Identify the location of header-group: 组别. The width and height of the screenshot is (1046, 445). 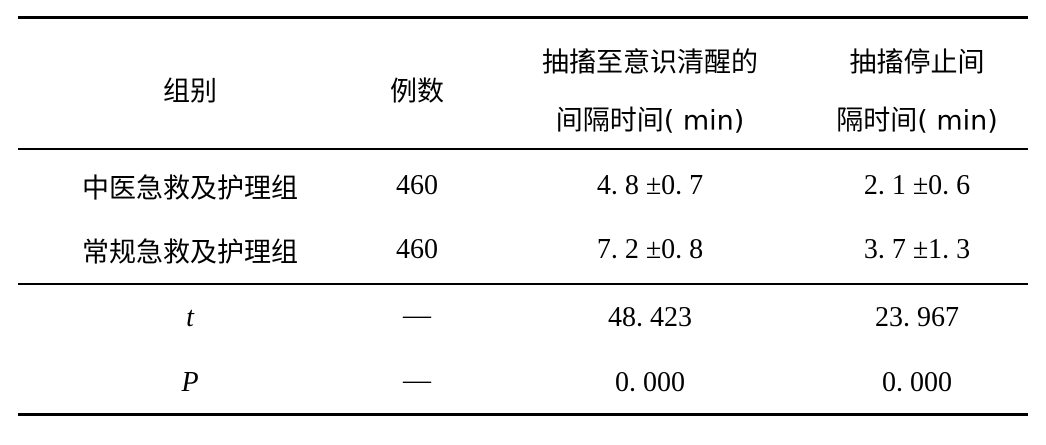
(190, 92).